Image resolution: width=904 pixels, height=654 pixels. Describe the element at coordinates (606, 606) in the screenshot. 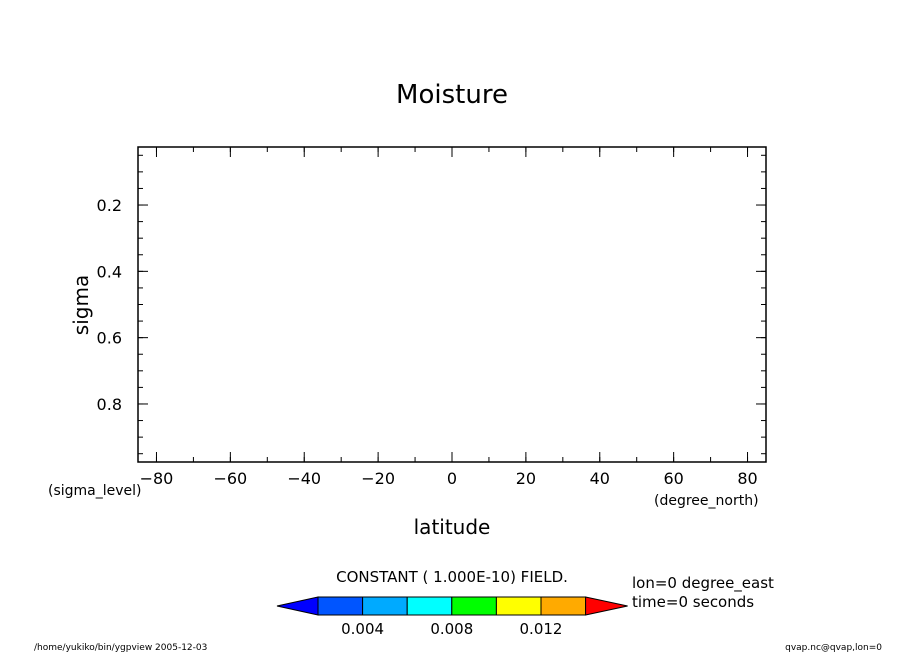

I see `colorbar-arrow-high` at that location.